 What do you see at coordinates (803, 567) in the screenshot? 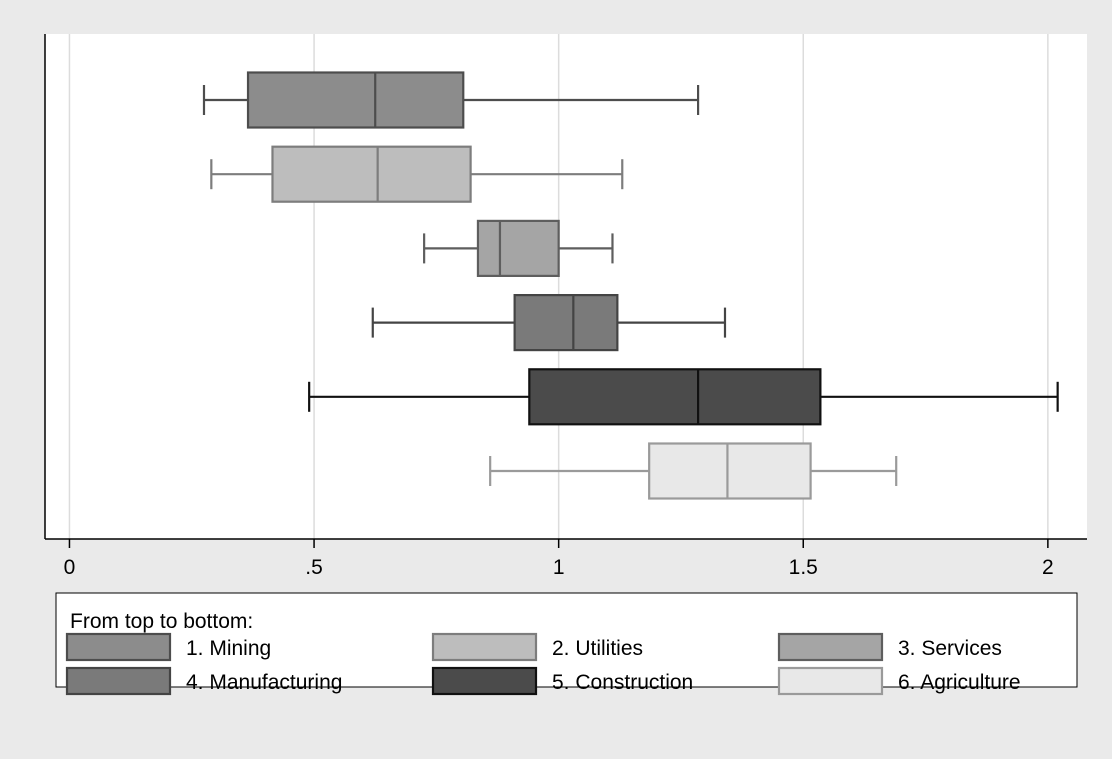
I see `x-tick-label-3: 1.5` at bounding box center [803, 567].